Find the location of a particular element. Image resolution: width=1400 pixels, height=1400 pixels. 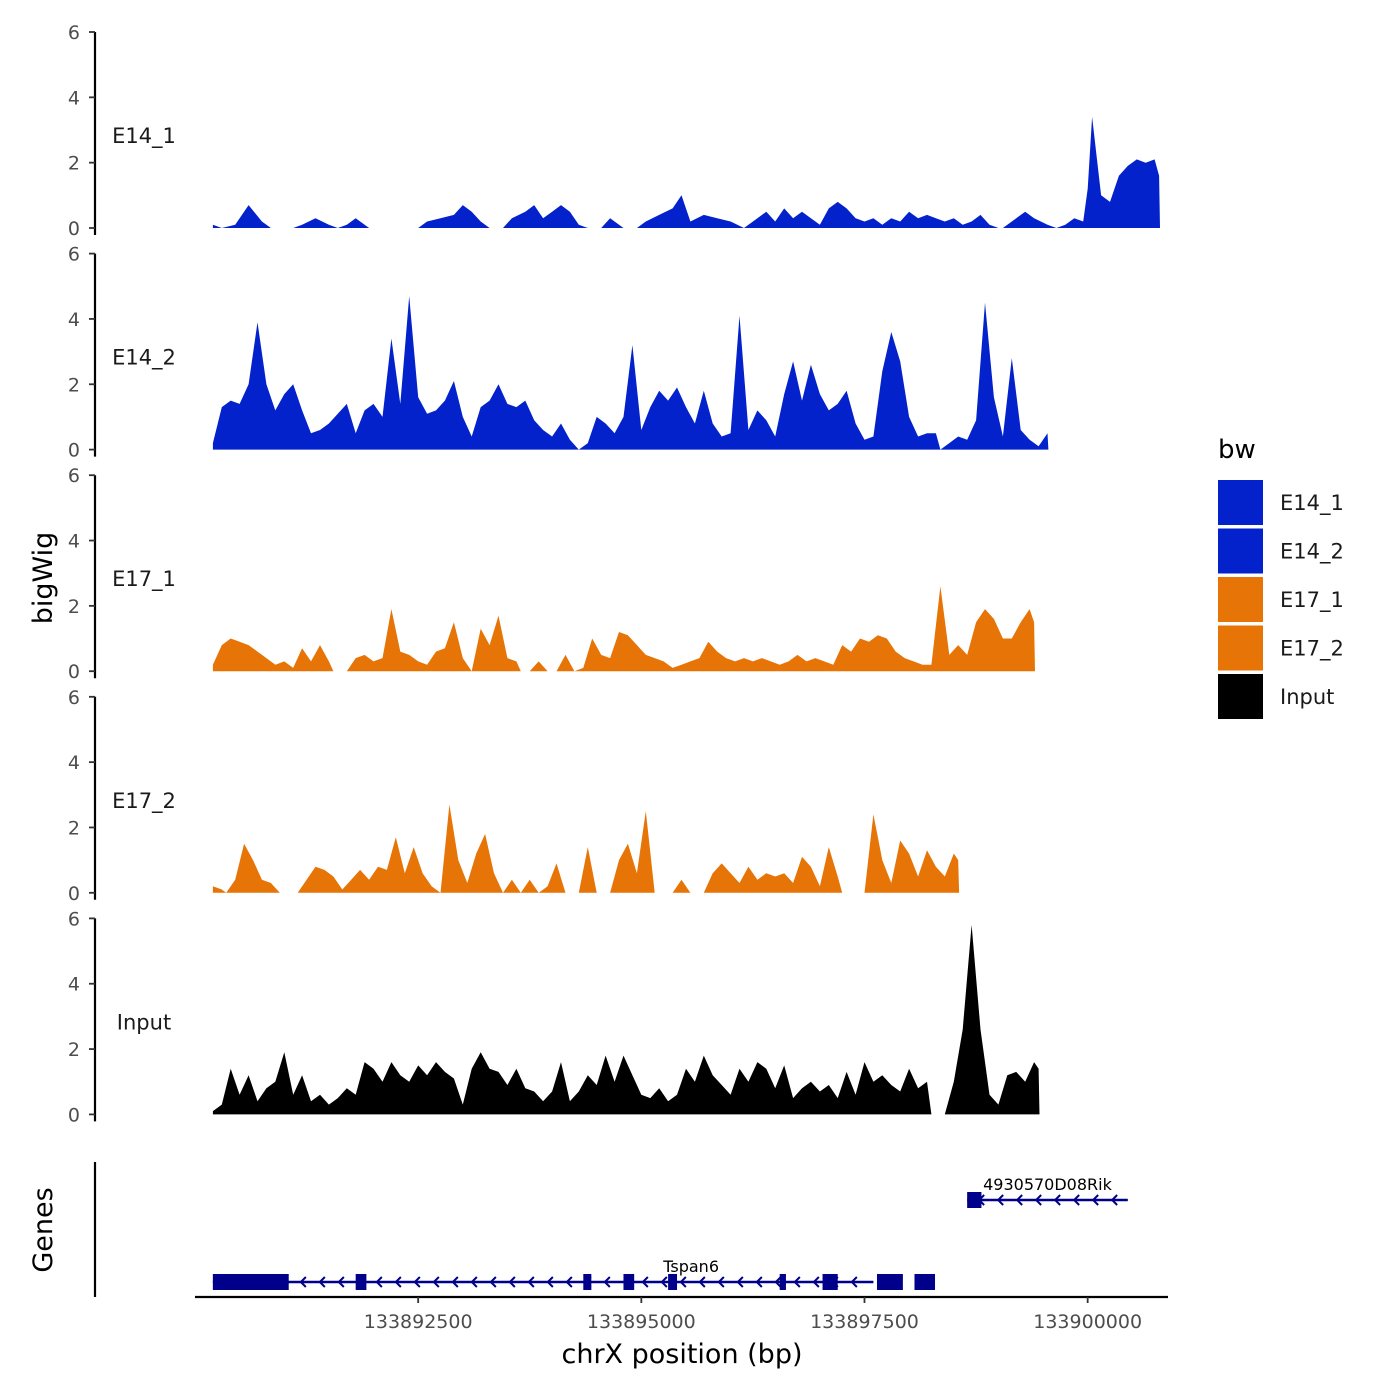

x-tick-label: 133892500 is located at coordinates (418, 1322).